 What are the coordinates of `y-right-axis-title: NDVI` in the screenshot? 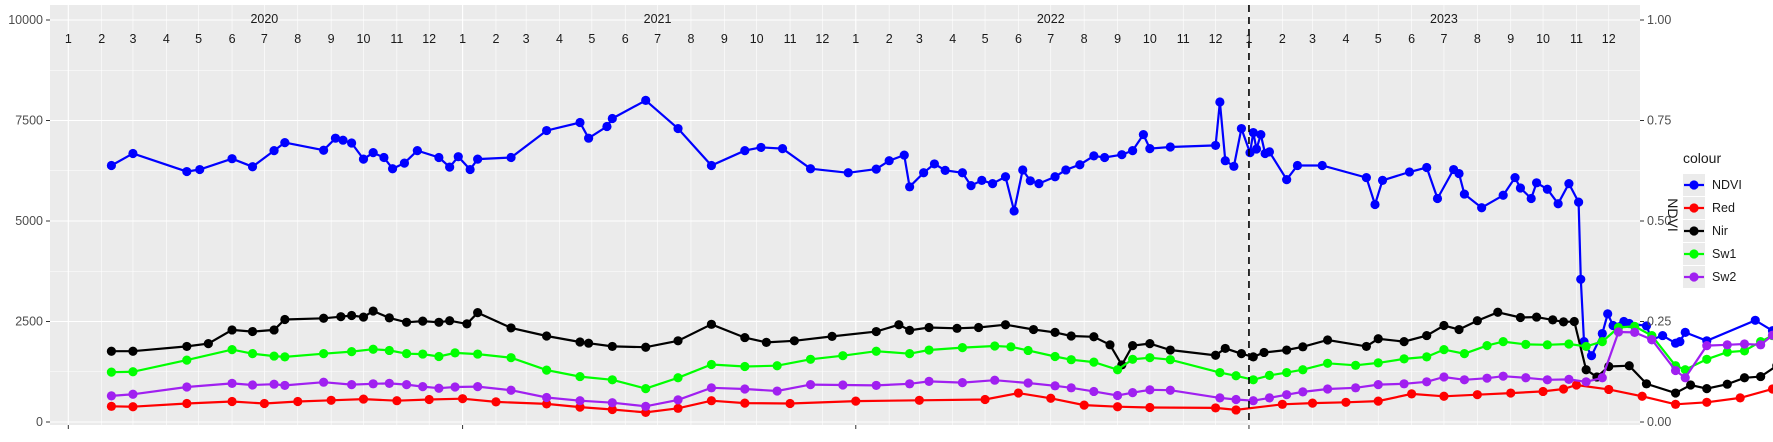 It's located at (1673, 214).